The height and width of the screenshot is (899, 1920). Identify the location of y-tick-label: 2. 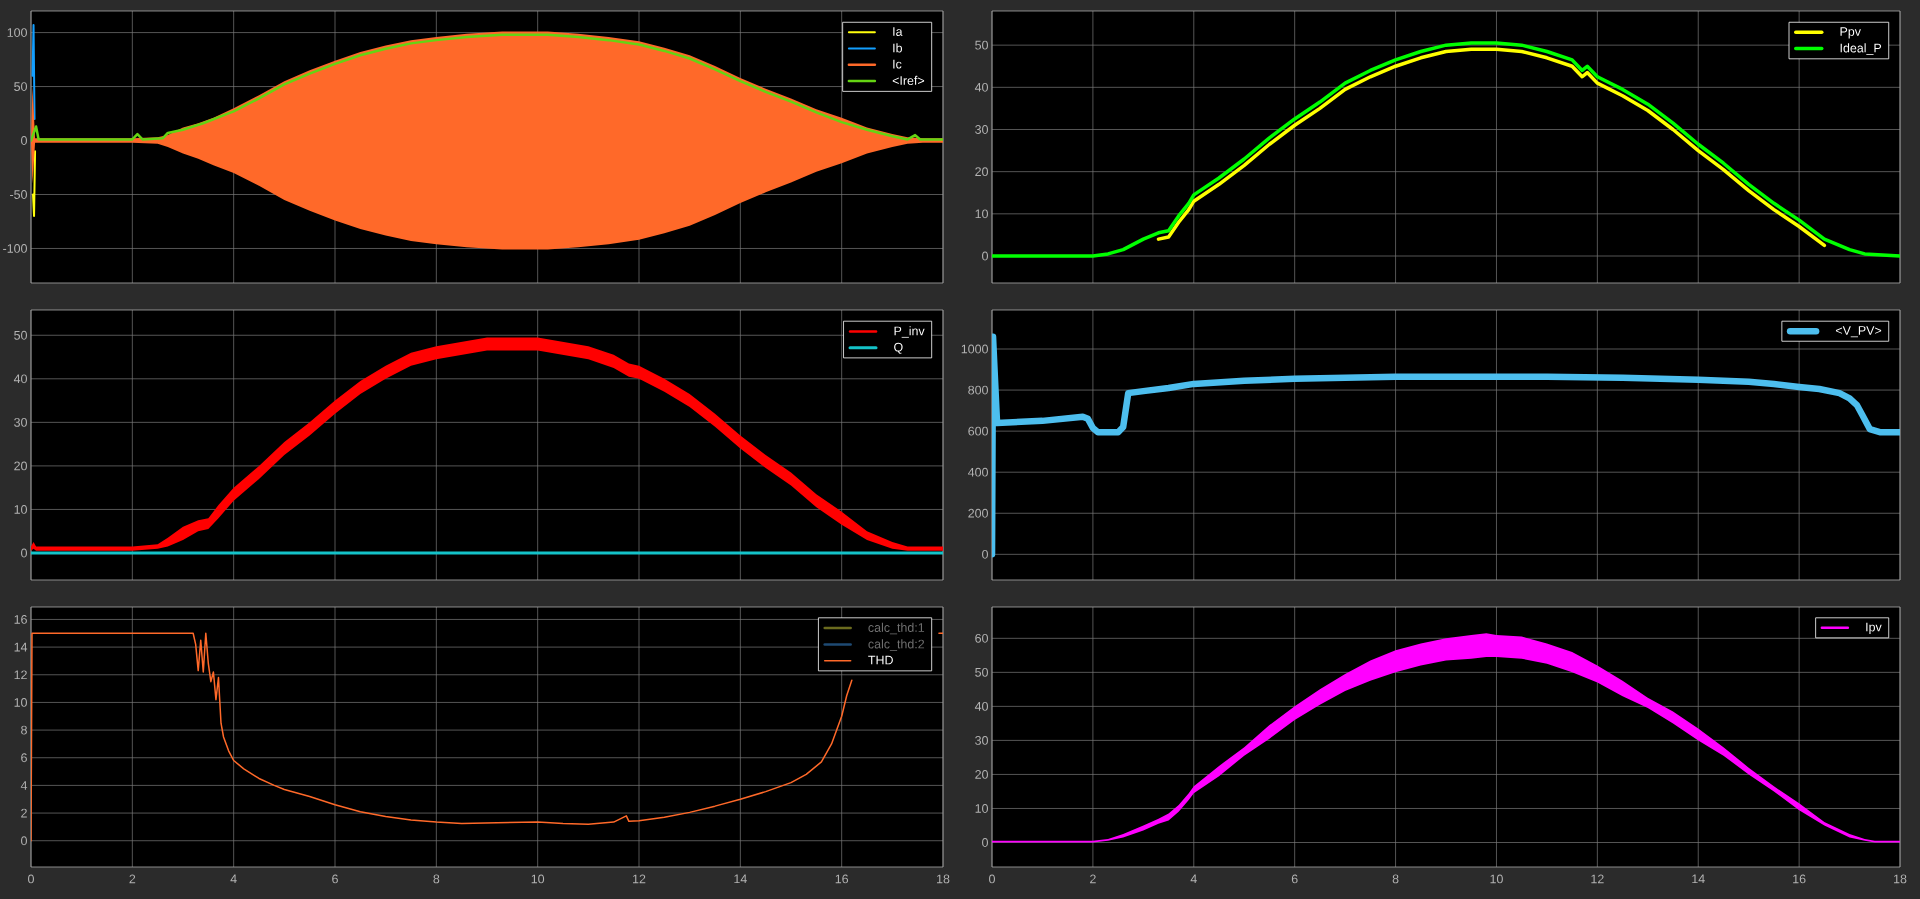
(24, 813).